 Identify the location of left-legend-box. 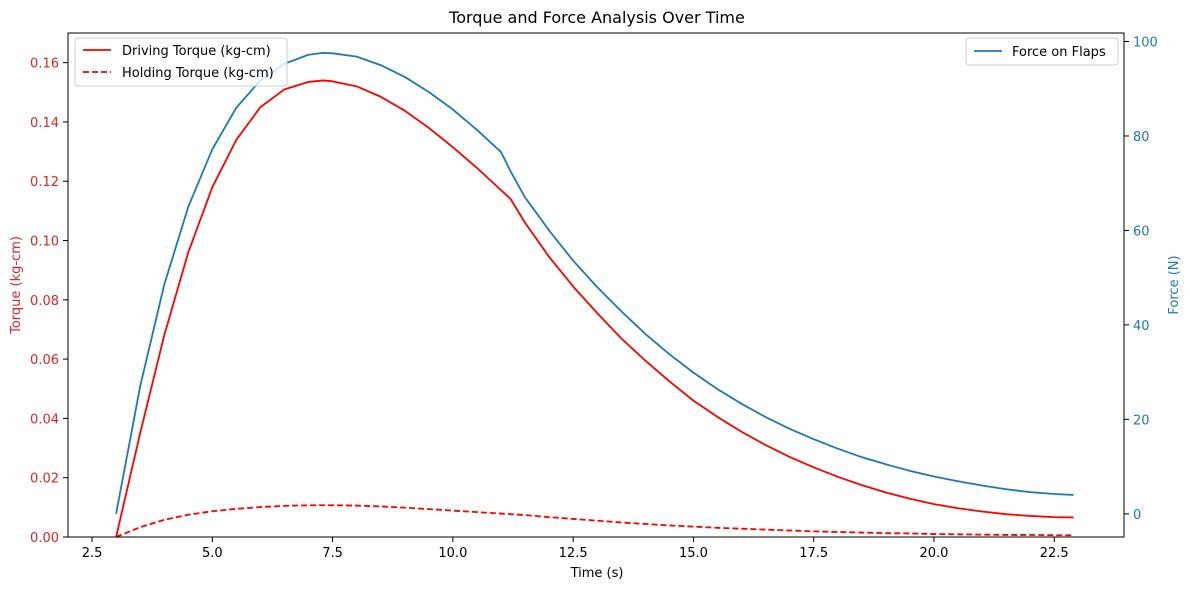
(181, 62).